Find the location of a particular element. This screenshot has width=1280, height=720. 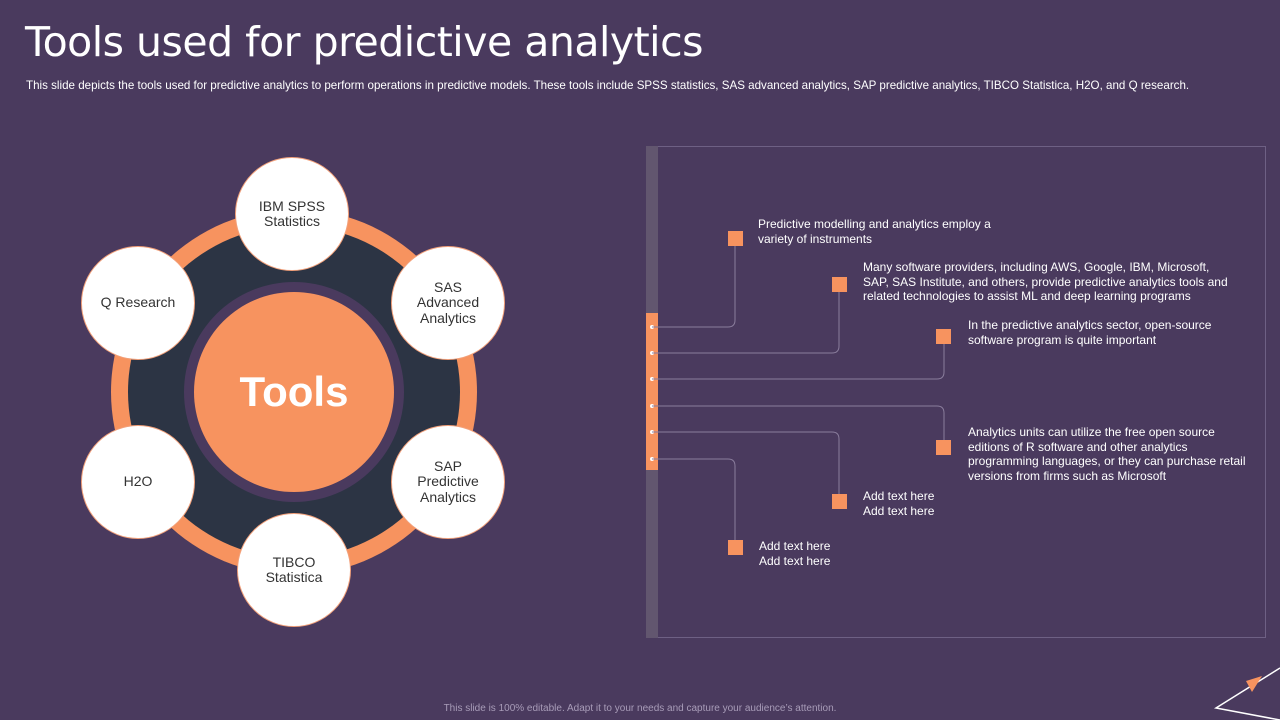

corner-arrow-head is located at coordinates (1254, 684).